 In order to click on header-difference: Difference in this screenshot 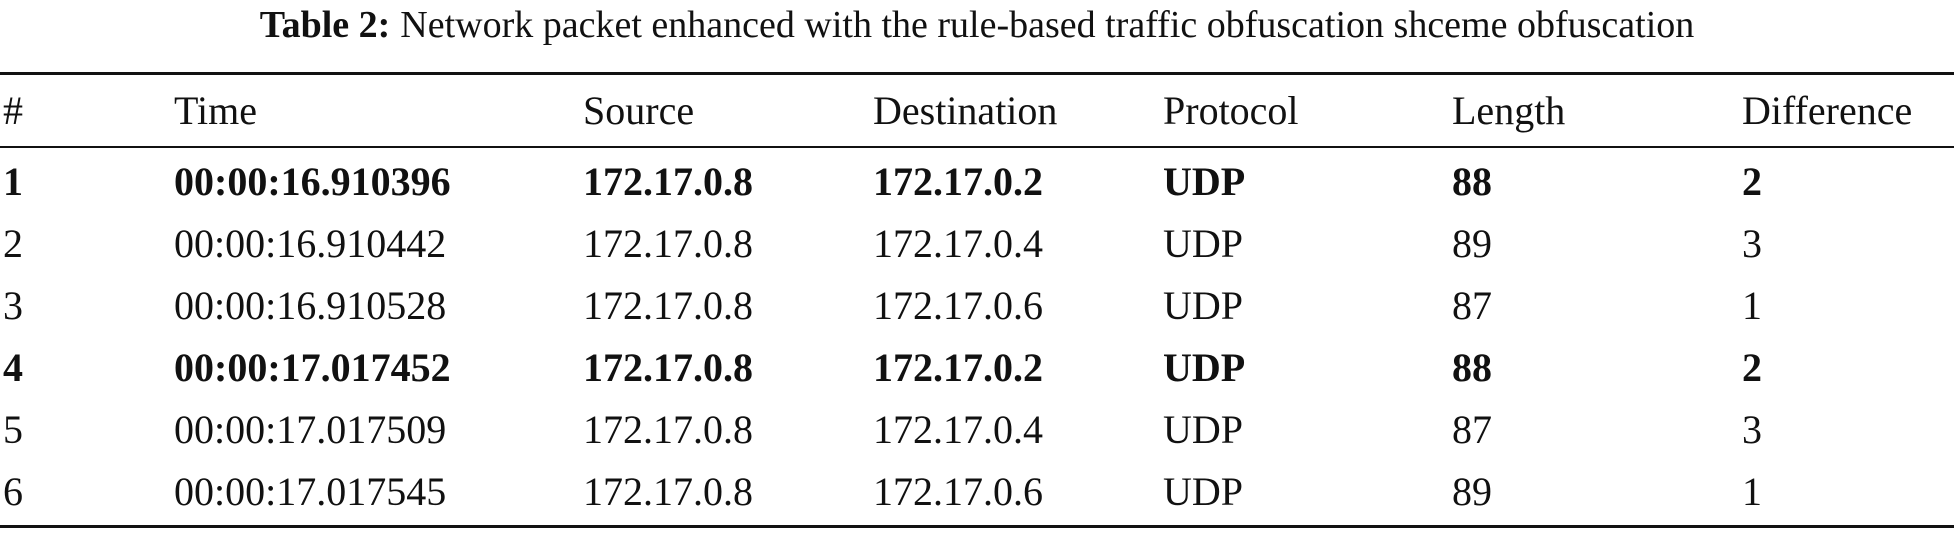, I will do `click(1827, 110)`.